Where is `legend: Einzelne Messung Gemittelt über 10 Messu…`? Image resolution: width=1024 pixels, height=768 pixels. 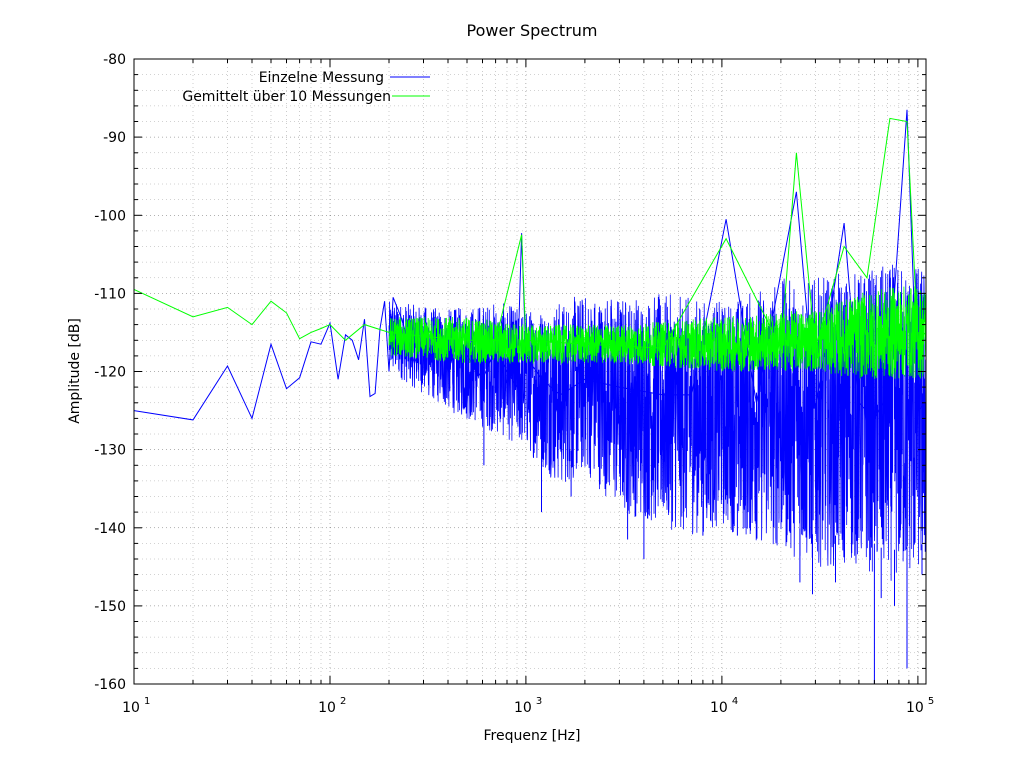 legend: Einzelne Messung Gemittelt über 10 Messu… is located at coordinates (306, 87).